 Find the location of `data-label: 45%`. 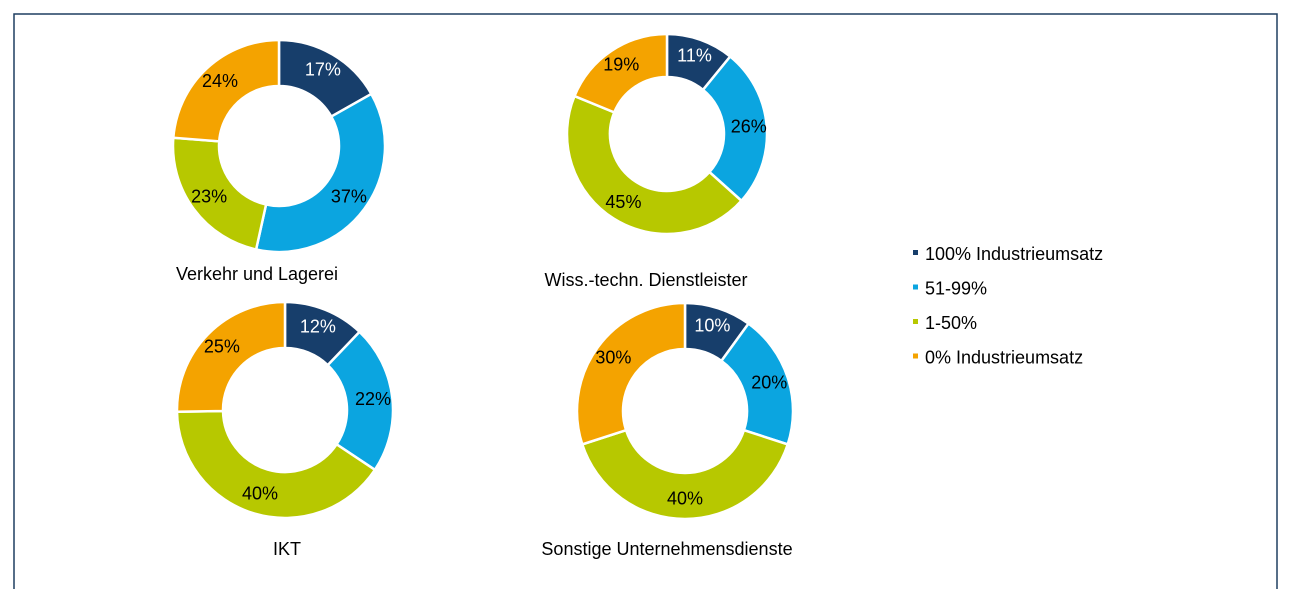

data-label: 45% is located at coordinates (623, 202).